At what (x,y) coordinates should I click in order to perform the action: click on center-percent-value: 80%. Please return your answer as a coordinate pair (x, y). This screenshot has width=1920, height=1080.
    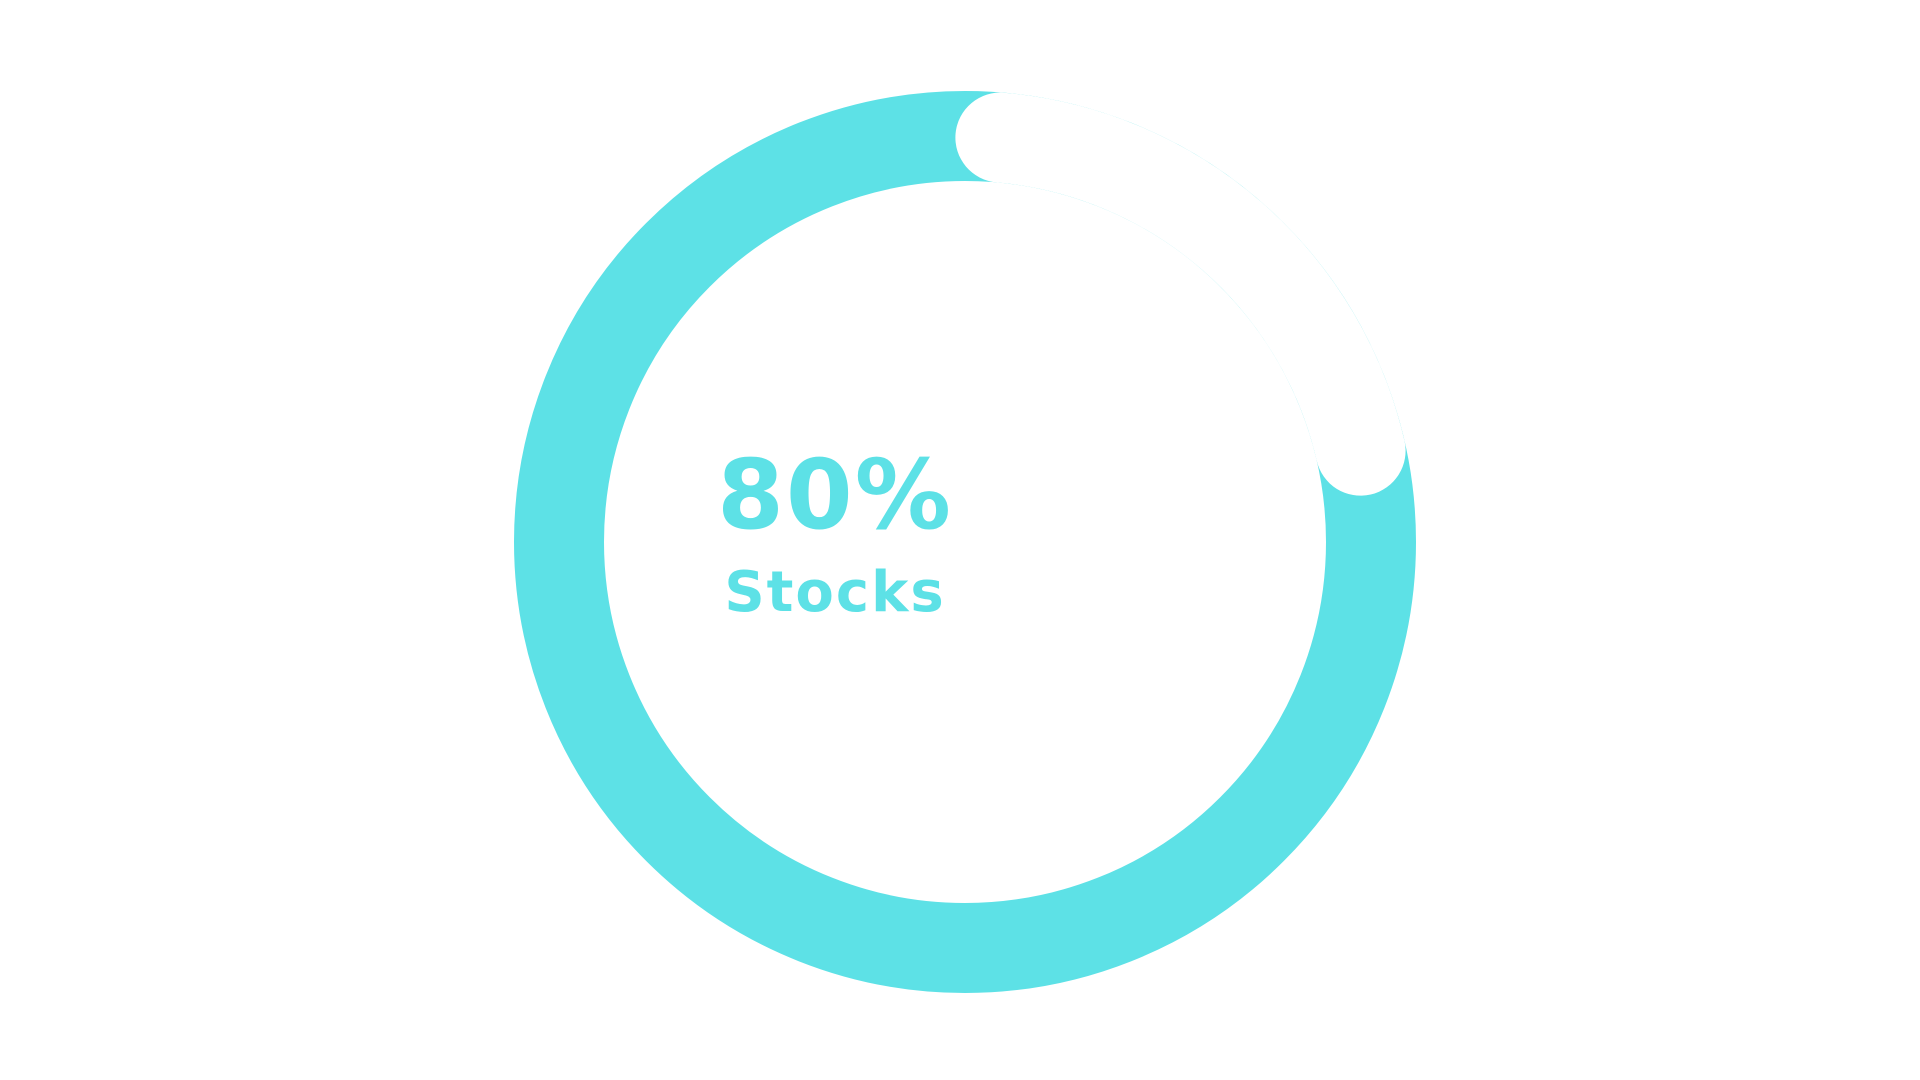
    Looking at the image, I should click on (835, 495).